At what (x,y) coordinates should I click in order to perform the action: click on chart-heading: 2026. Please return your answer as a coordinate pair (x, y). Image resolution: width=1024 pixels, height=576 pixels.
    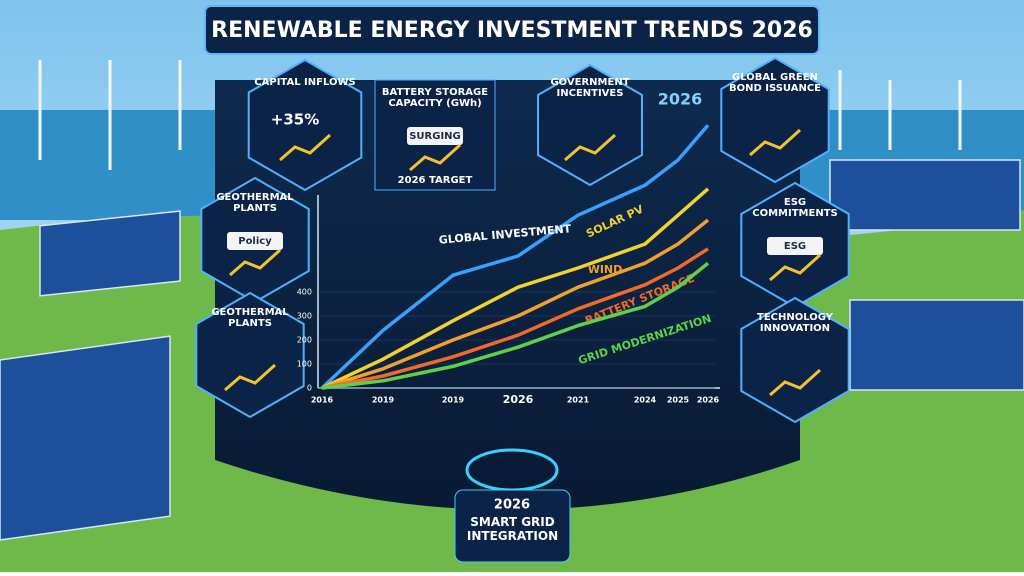
    Looking at the image, I should click on (680, 99).